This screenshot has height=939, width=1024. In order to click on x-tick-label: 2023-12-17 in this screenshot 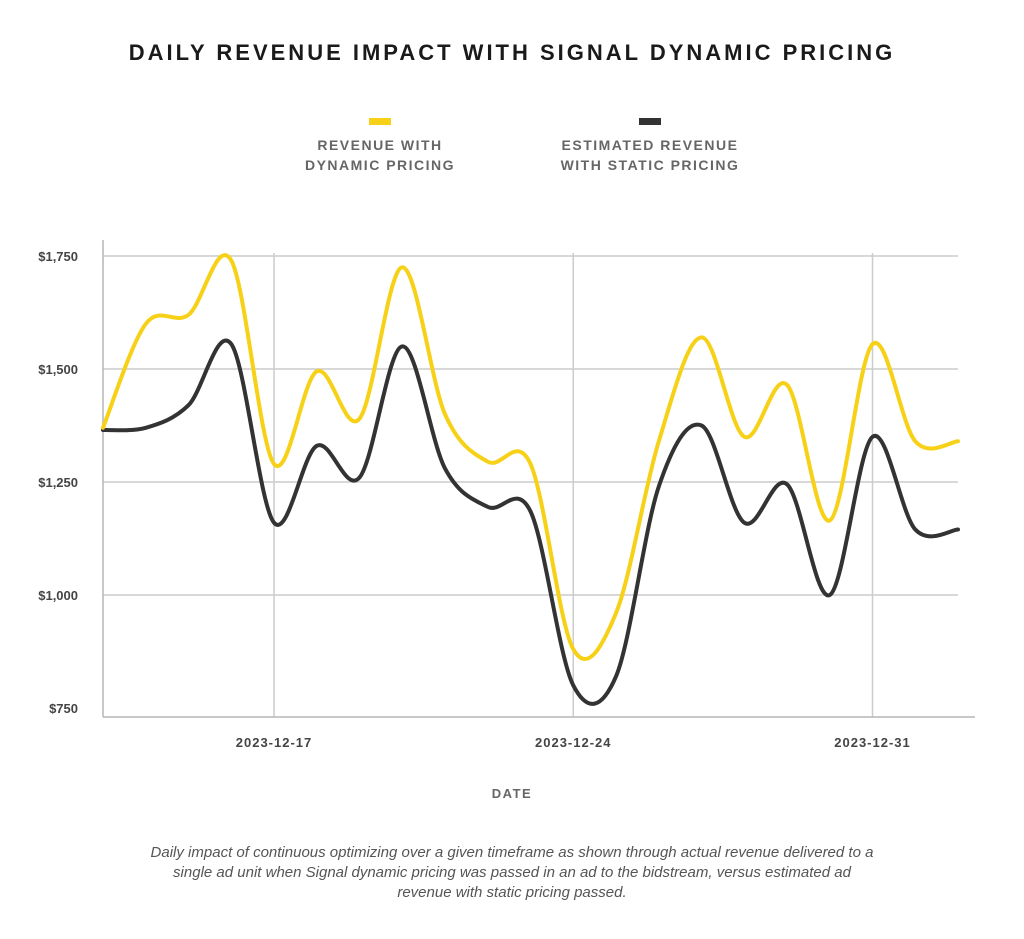, I will do `click(274, 742)`.